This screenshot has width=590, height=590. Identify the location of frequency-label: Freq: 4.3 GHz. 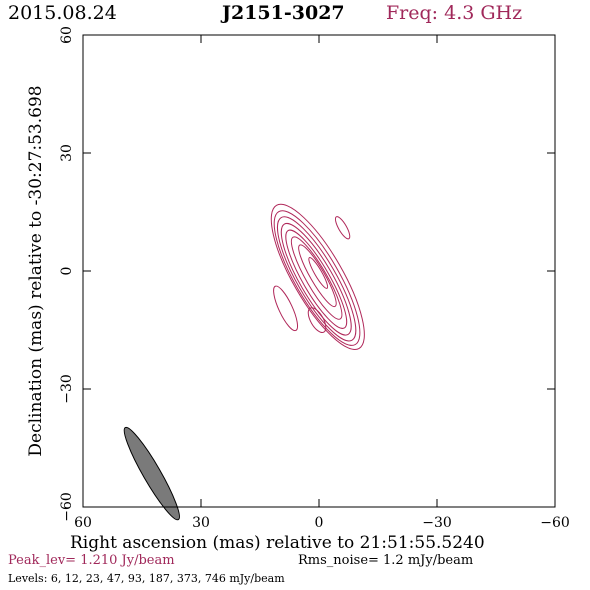
(454, 13).